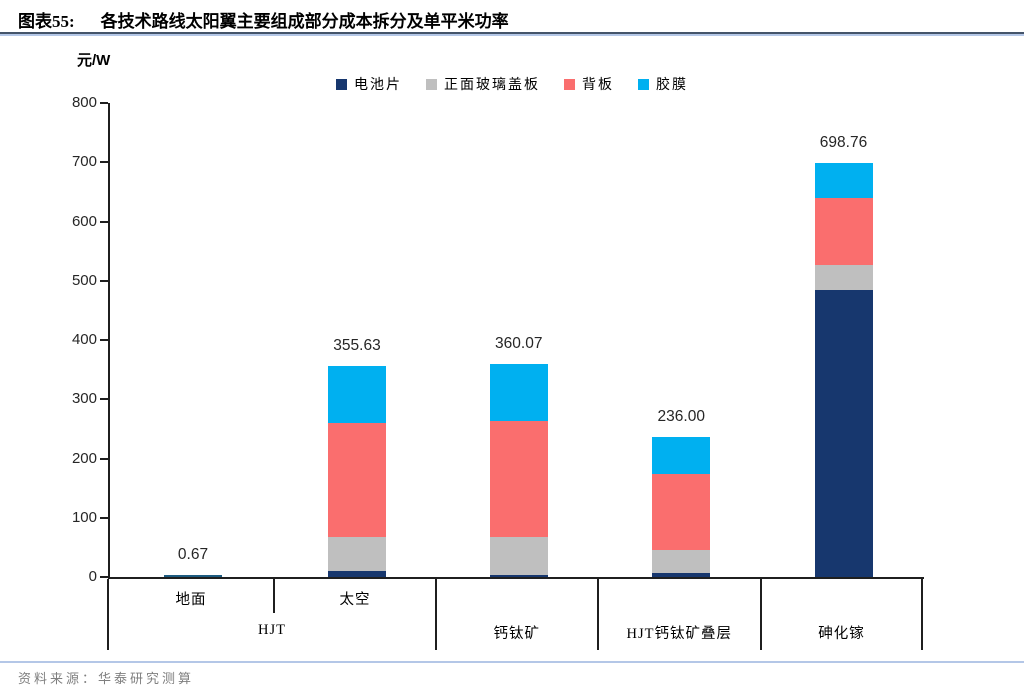 Image resolution: width=1024 pixels, height=694 pixels. I want to click on bar-total-label: 355.63, so click(357, 346).